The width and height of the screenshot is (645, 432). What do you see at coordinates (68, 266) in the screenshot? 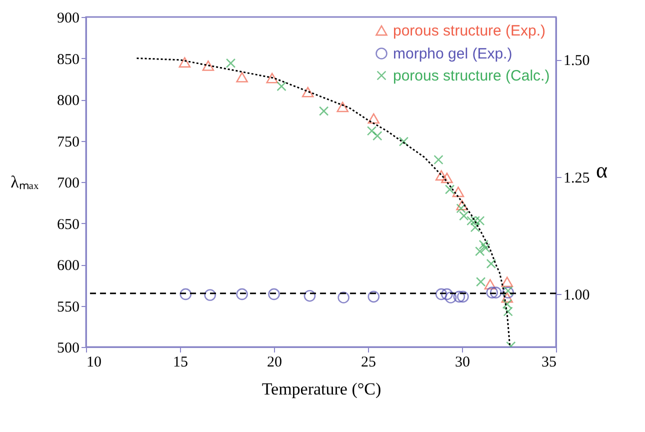
I see `y-tick-label: 600` at bounding box center [68, 266].